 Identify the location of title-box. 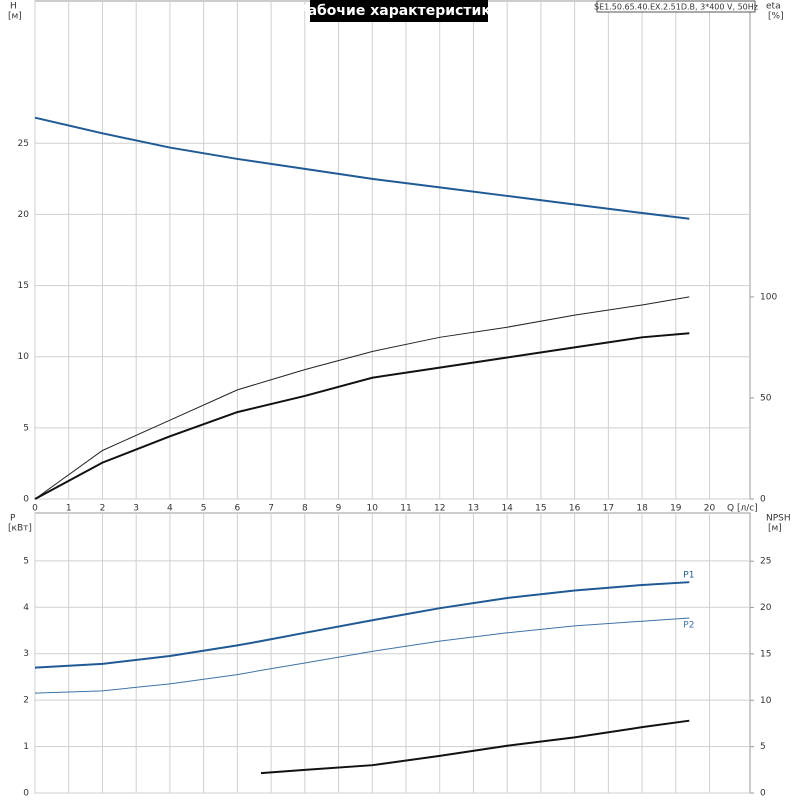
(399, 11).